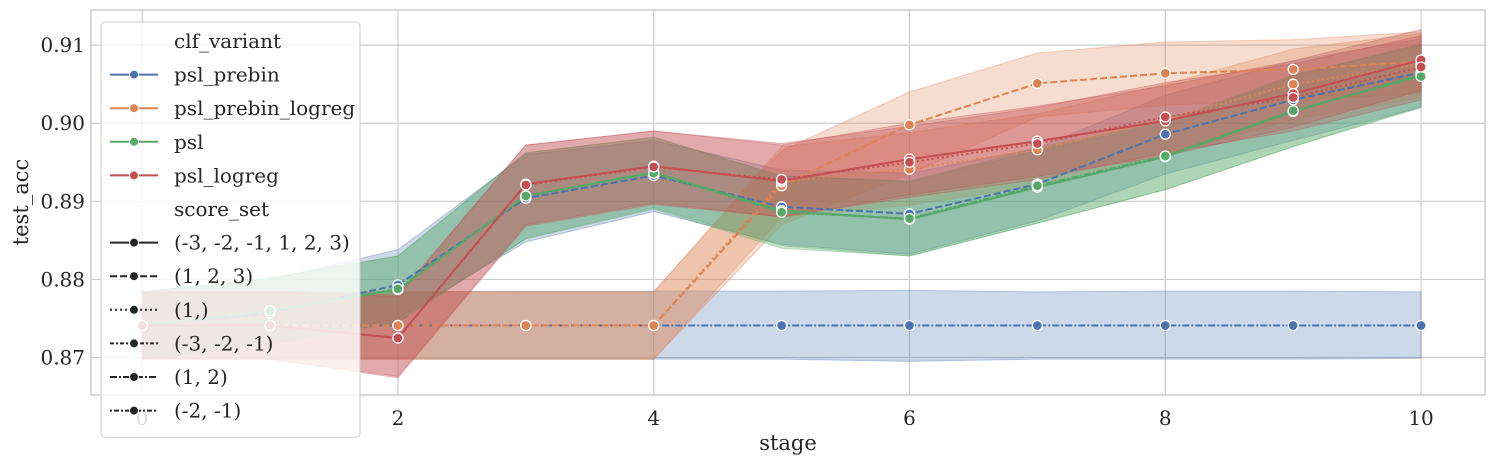 This screenshot has height=466, width=1495. I want to click on y-tick-label: 0.90, so click(62, 123).